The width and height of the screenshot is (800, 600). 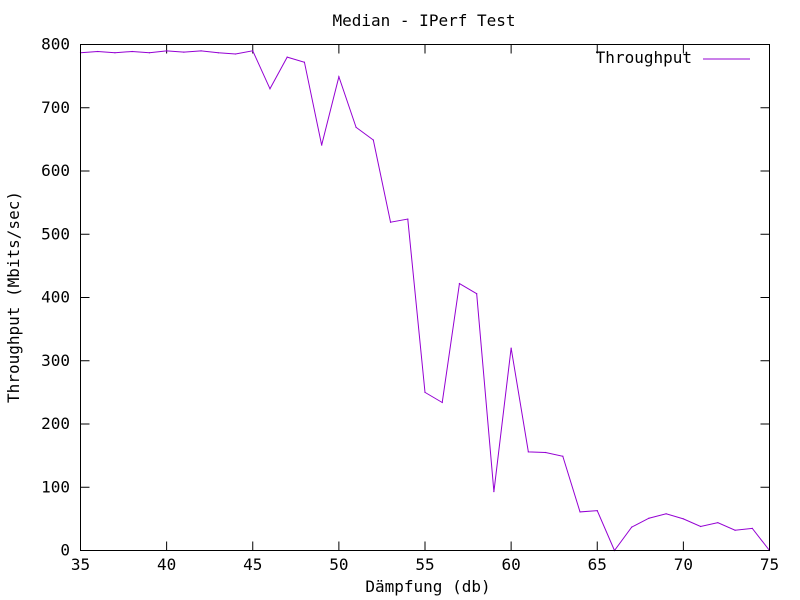 What do you see at coordinates (55, 297) in the screenshot?
I see `y-tick-label: 400` at bounding box center [55, 297].